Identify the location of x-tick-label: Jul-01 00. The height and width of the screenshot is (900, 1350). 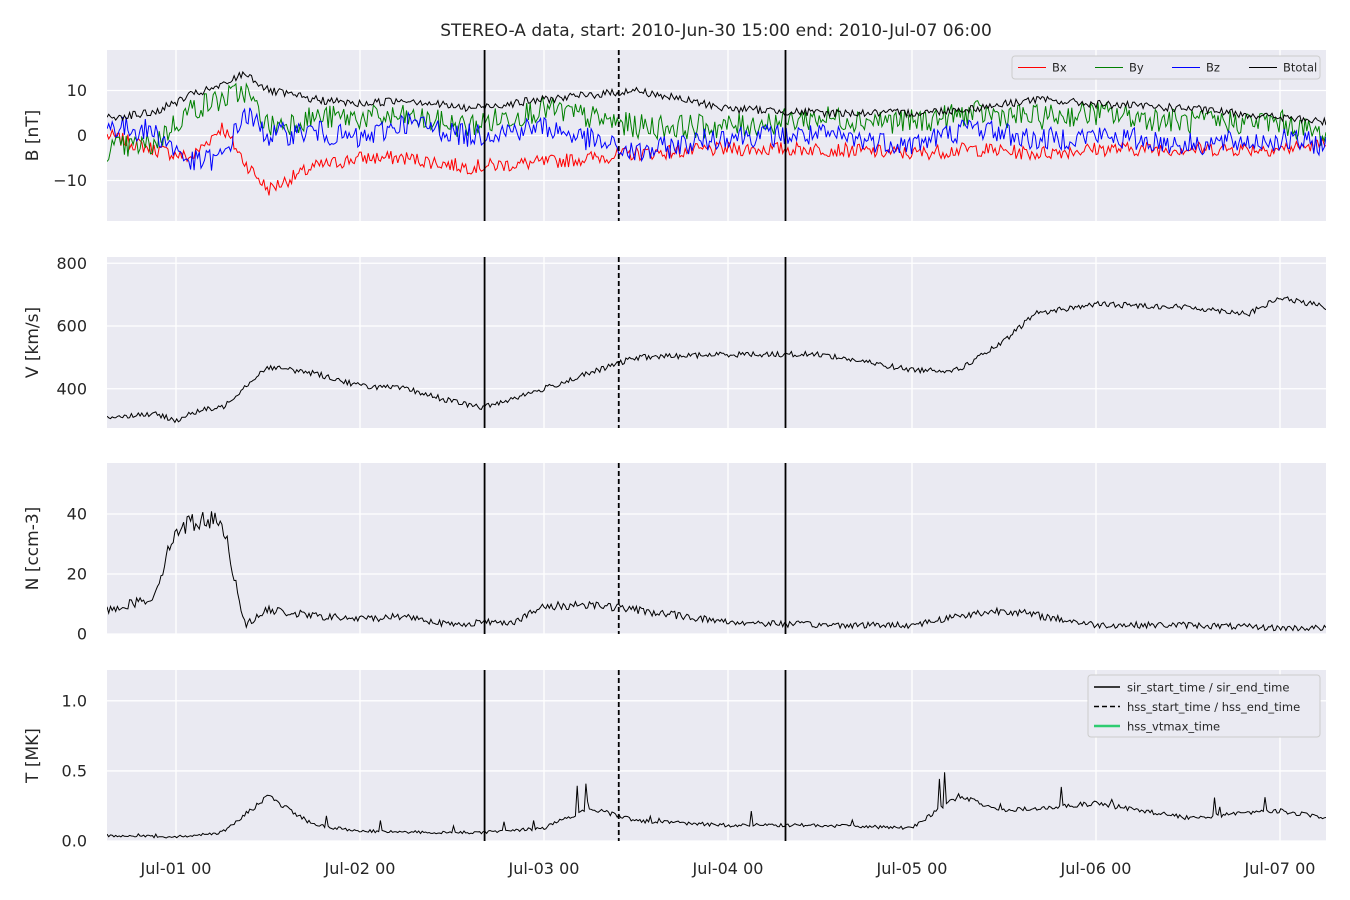
(176, 868).